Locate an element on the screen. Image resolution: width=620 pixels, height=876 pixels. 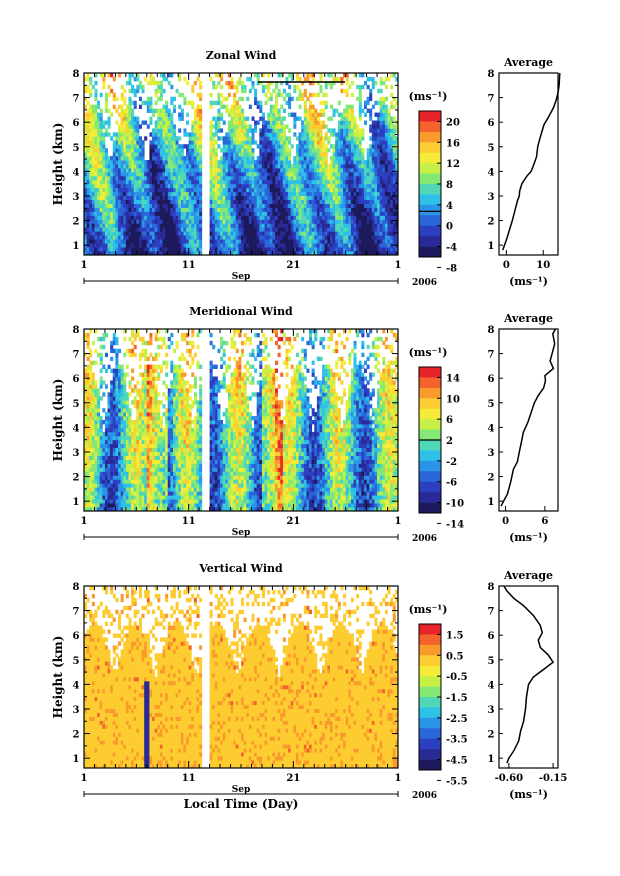
colorbar-tick-label: 1.5 is located at coordinates (454, 635).